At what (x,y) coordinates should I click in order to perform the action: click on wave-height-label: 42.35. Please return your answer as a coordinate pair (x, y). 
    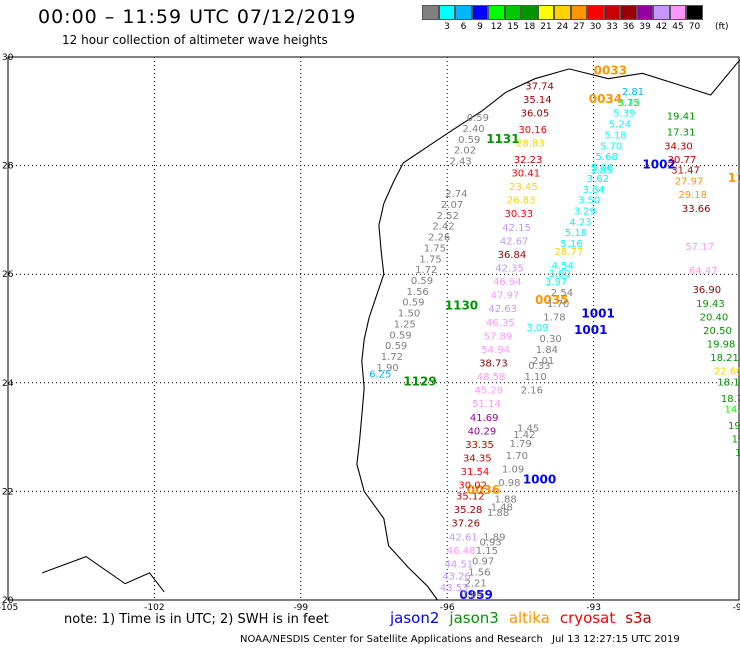
    Looking at the image, I should click on (509, 268).